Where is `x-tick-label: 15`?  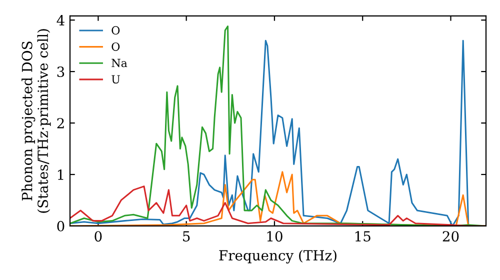 x-tick-label: 15 is located at coordinates (362, 236).